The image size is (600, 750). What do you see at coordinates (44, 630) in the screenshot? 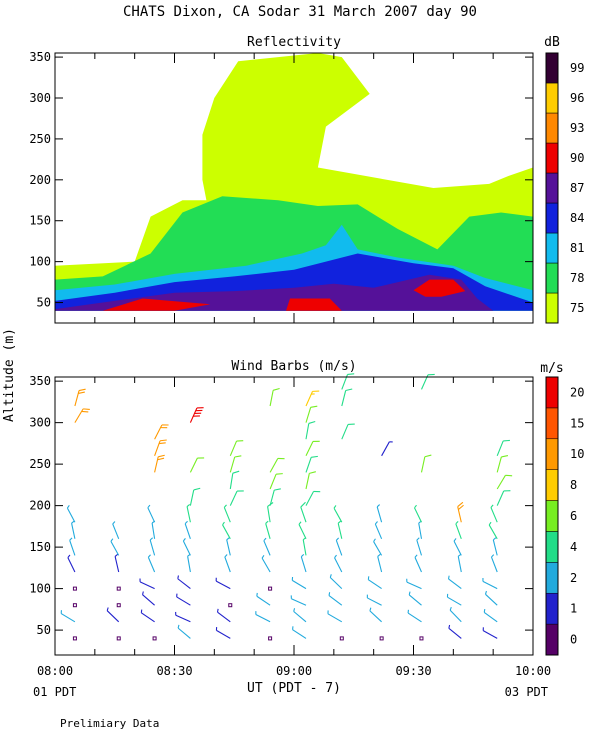
I see `y-tick-label: 50` at bounding box center [44, 630].